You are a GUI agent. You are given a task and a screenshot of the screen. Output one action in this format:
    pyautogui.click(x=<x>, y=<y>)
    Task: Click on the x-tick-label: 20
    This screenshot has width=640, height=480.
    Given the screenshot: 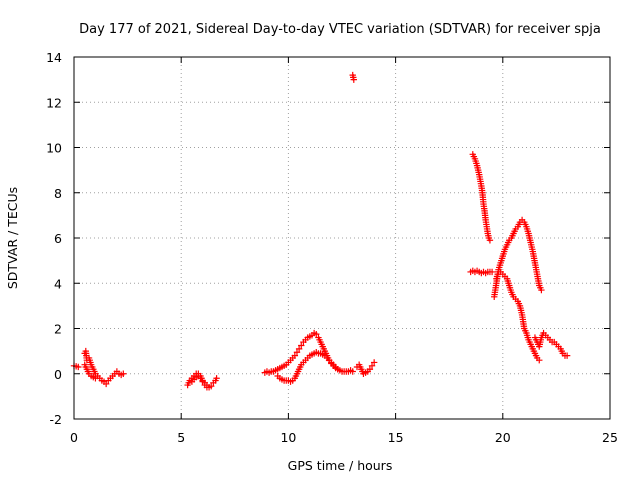 What is the action you would take?
    pyautogui.click(x=503, y=437)
    